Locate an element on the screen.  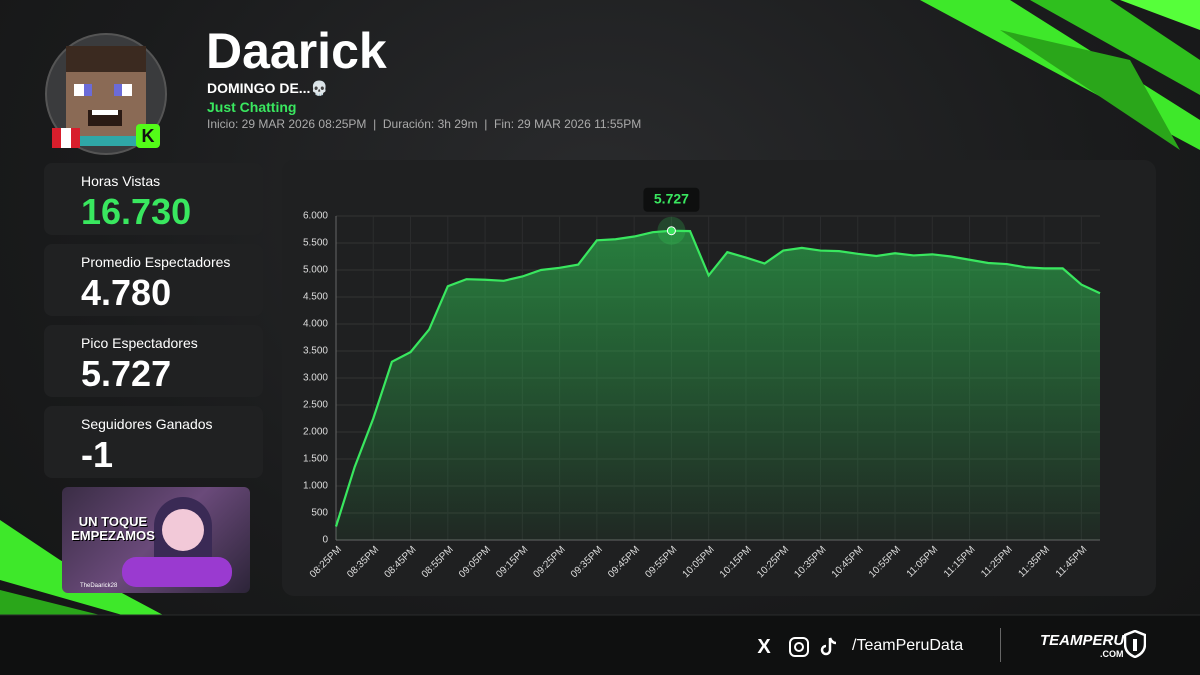
stat-value: 16.730 is located at coordinates (136, 211).